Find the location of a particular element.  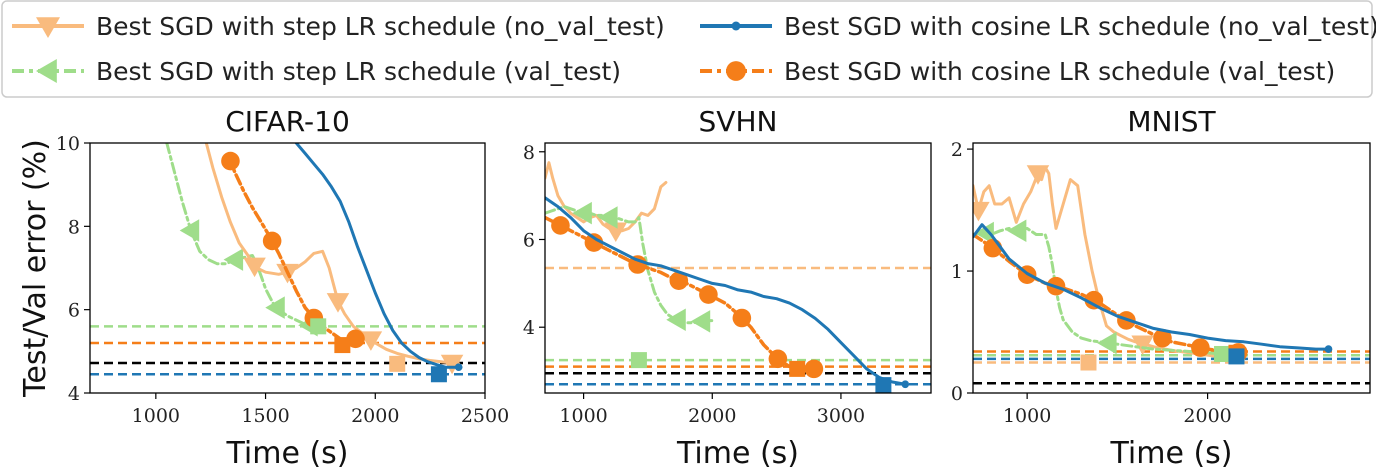

legend-marker-cos_val is located at coordinates (736, 71).